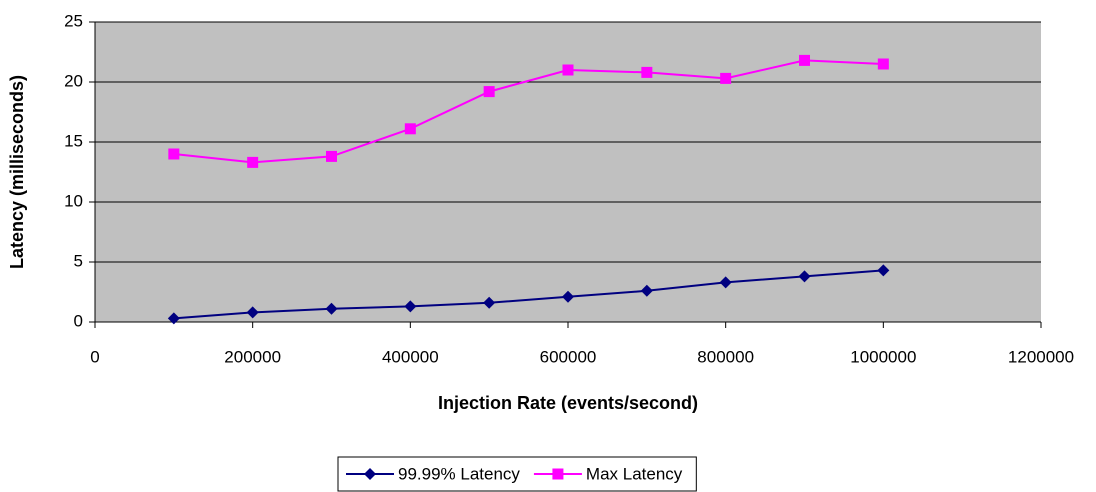  I want to click on x-axis-title: Injection Rate (events/second), so click(568, 403).